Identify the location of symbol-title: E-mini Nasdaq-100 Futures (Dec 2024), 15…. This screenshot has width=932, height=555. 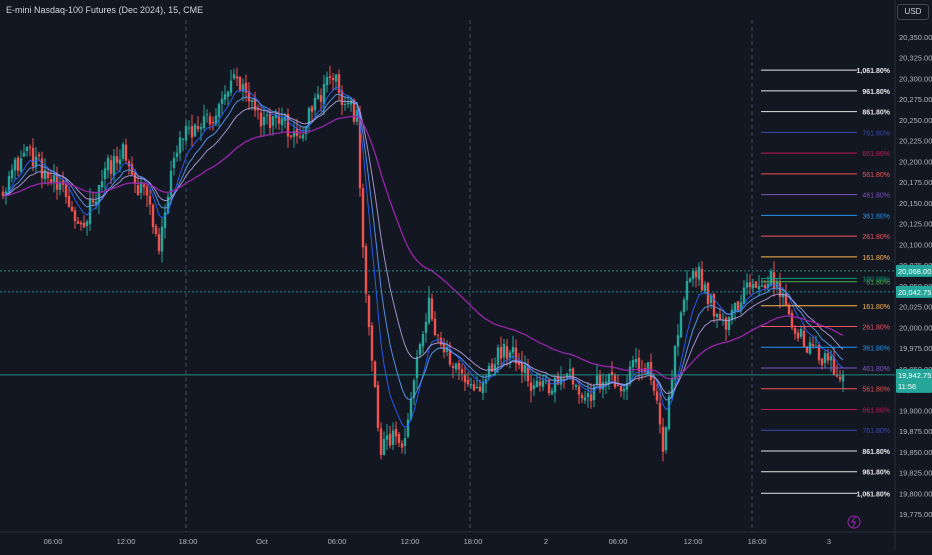
(105, 10).